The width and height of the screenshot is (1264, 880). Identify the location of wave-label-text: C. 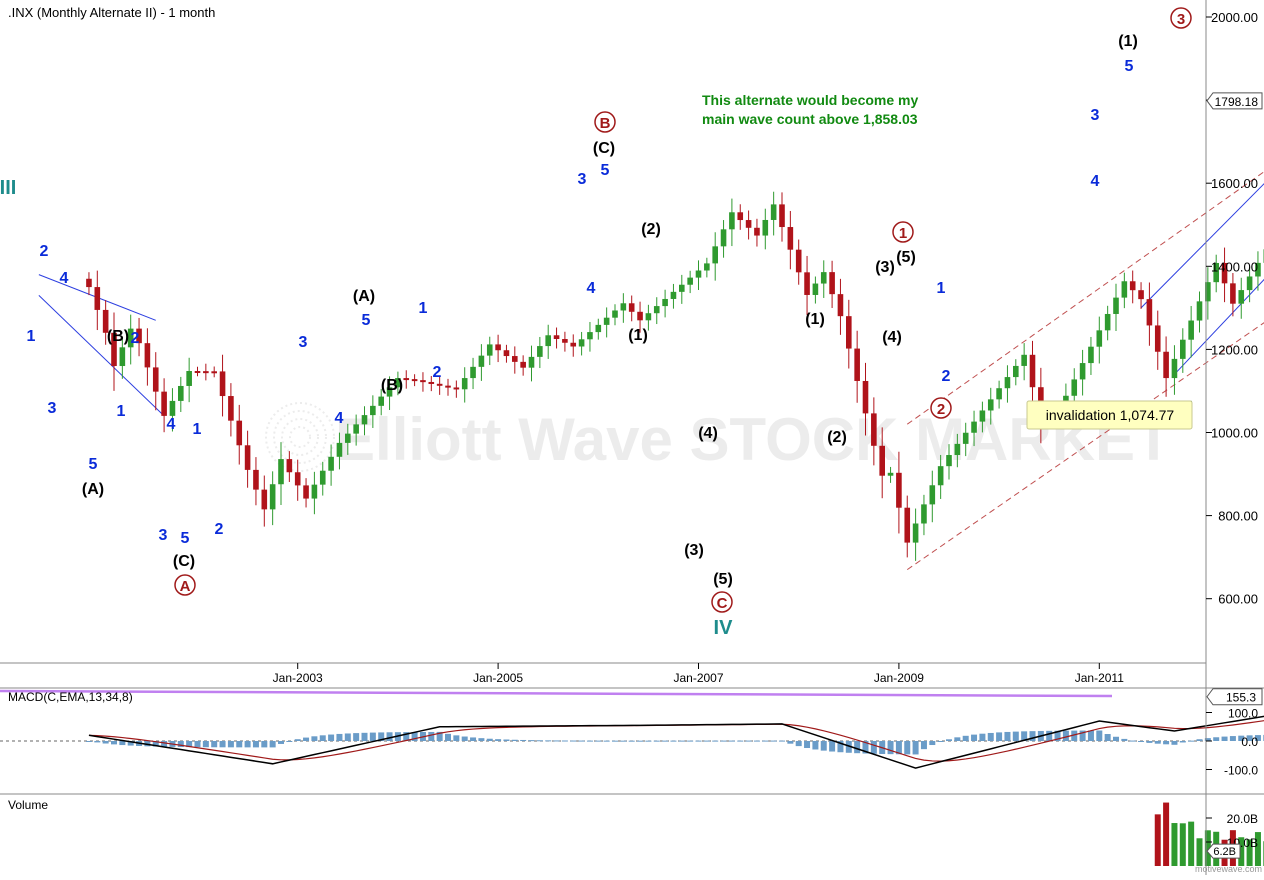
(722, 603).